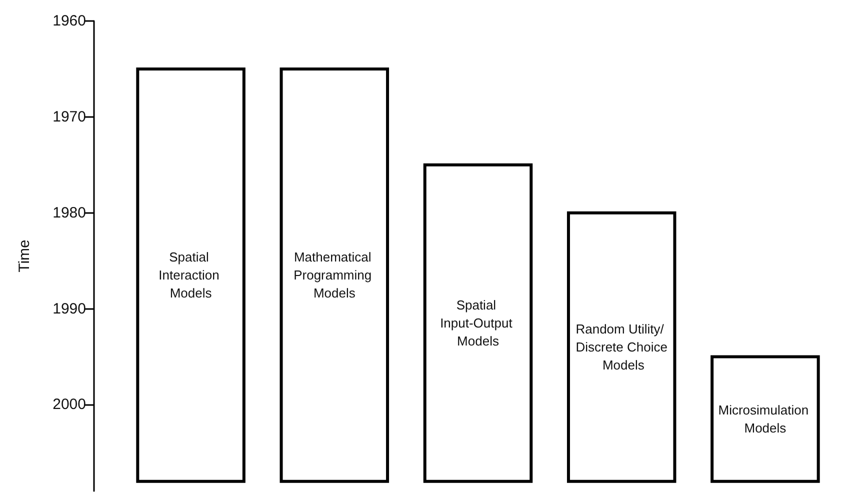 Image resolution: width=855 pixels, height=497 pixels. Describe the element at coordinates (765, 419) in the screenshot. I see `x-tick-label: Microsimulation Models` at that location.